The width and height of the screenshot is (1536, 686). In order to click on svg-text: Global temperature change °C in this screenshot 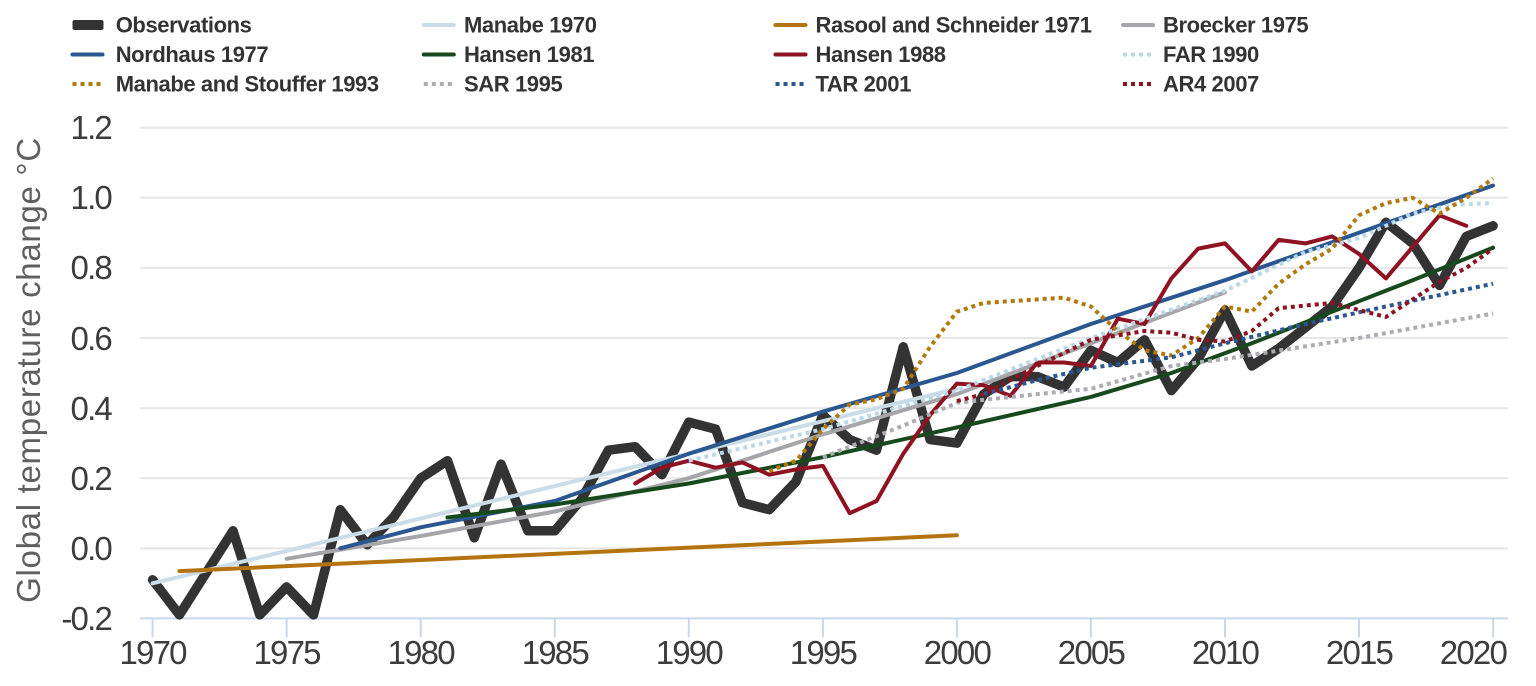, I will do `click(28, 370)`.